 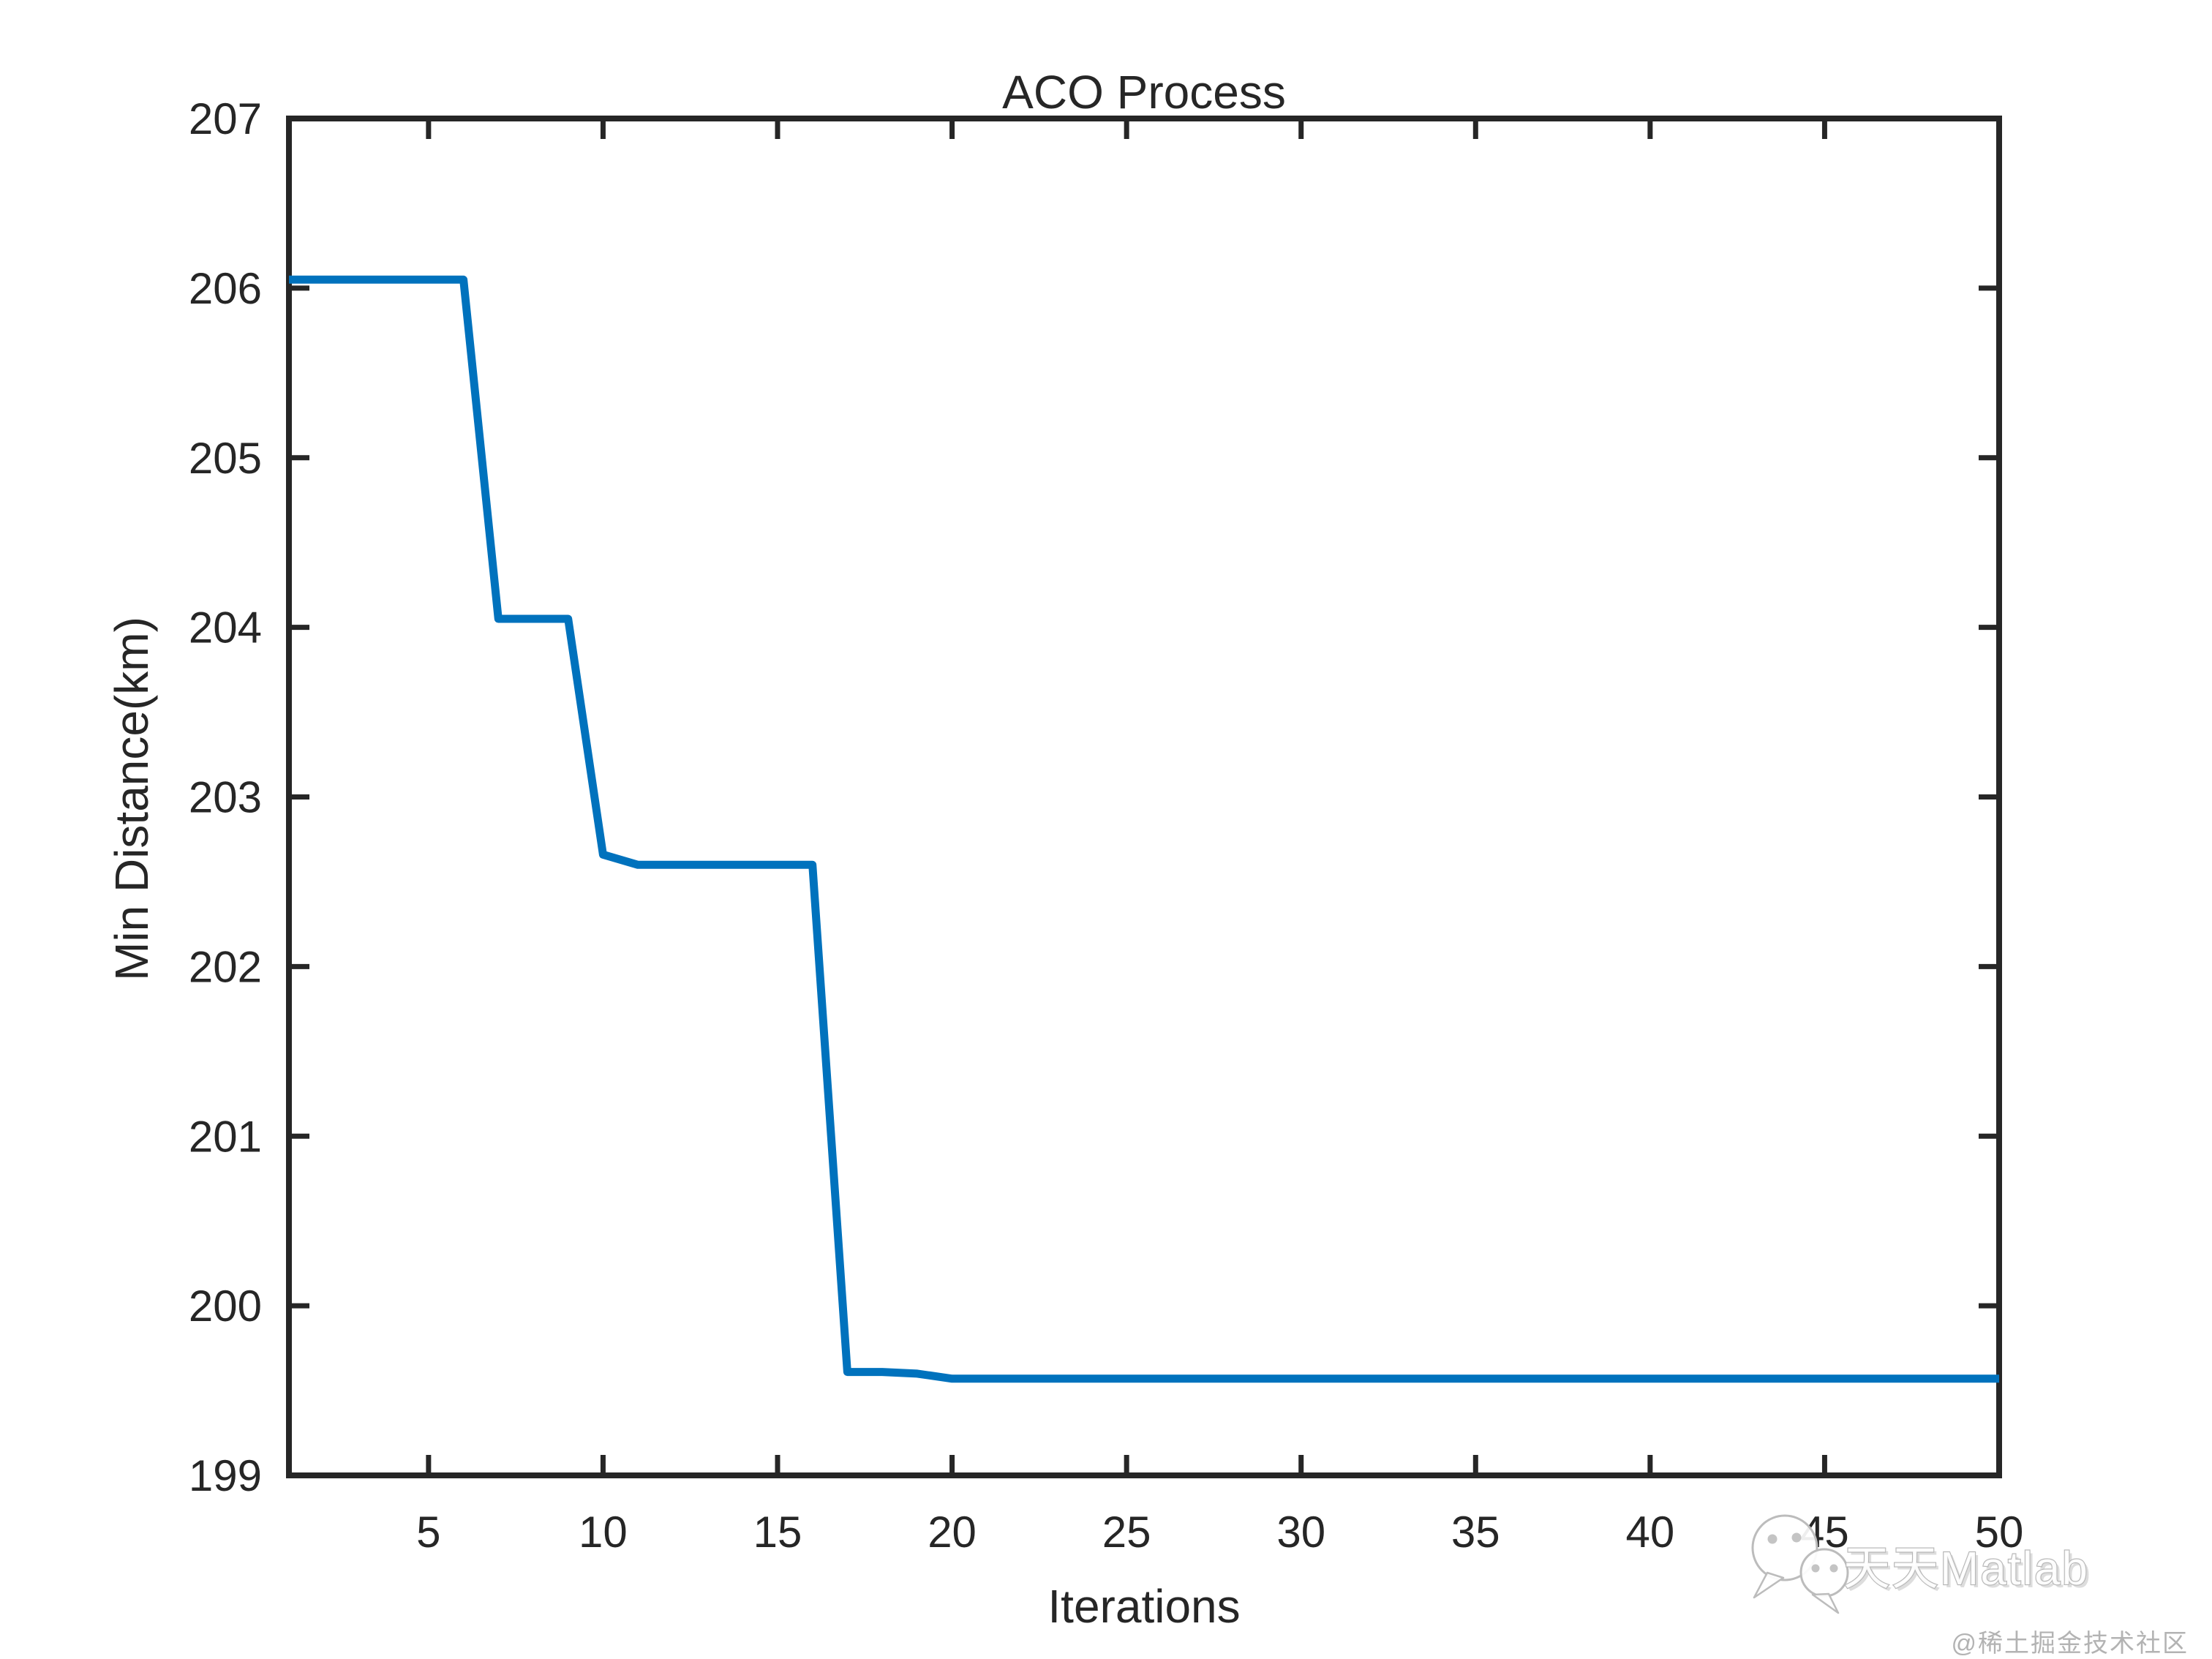 I want to click on x-tick-label: 25, so click(x=1126, y=1532).